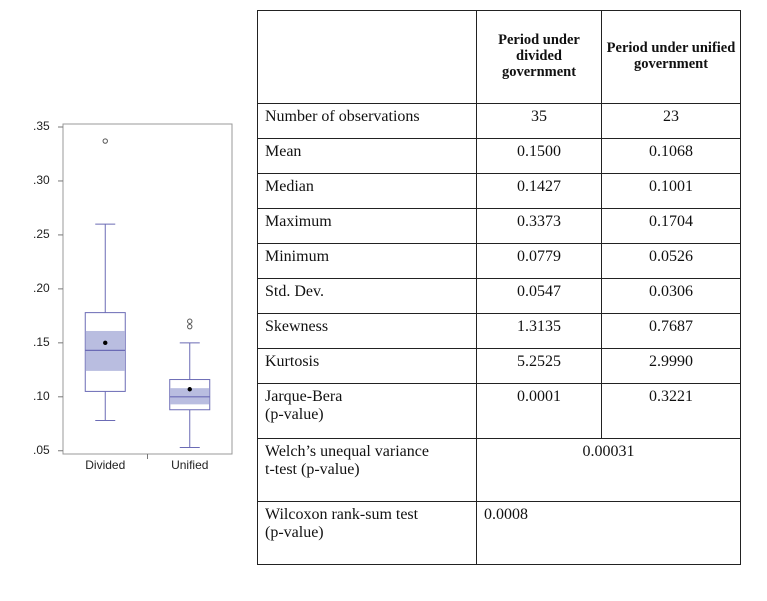  I want to click on cell-value: 0.1001, so click(671, 191).